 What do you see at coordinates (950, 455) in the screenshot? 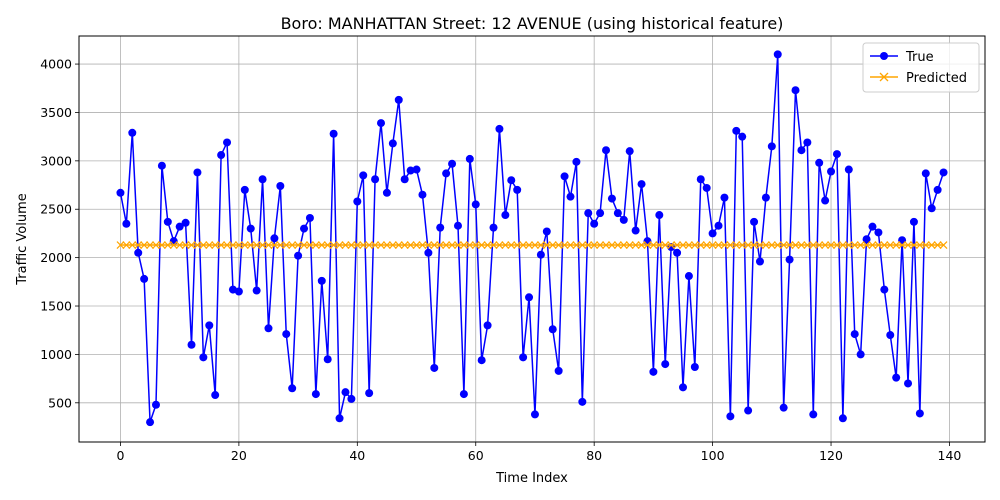
I see `x-tick-label: 140` at bounding box center [950, 455].